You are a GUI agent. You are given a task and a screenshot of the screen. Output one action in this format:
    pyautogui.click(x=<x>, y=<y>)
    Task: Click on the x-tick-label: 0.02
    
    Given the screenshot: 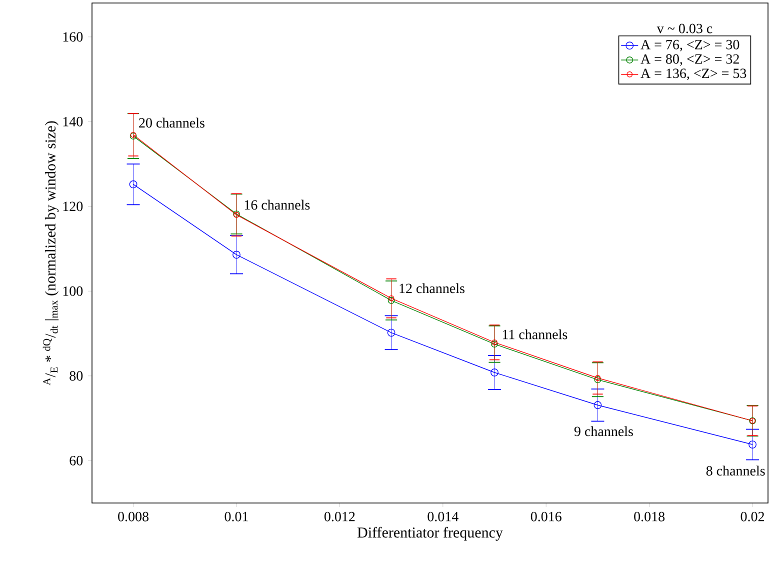 What is the action you would take?
    pyautogui.click(x=752, y=517)
    